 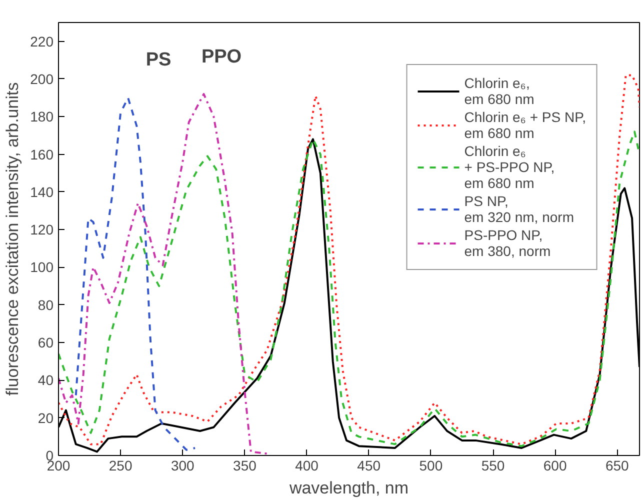 I want to click on legend-label: PS-PPO NP, em 380, norm, so click(x=507, y=243).